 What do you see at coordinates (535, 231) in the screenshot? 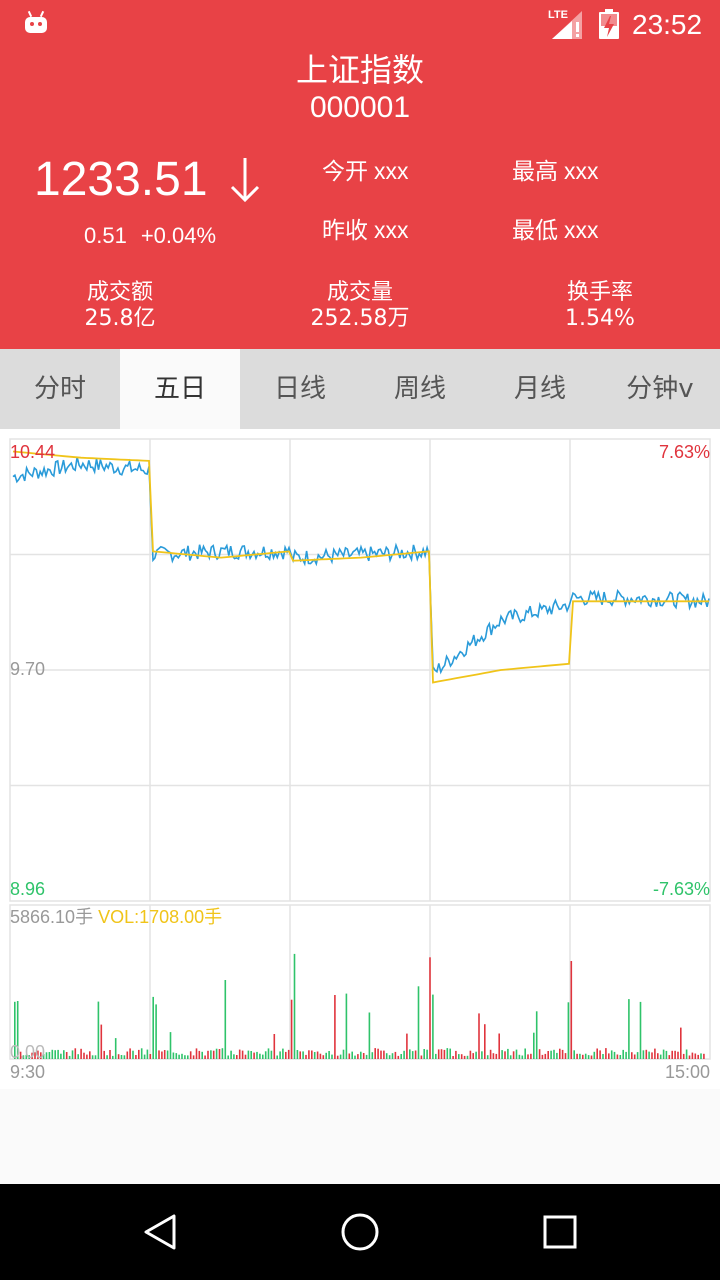
I see `stat-low-label: 最低` at bounding box center [535, 231].